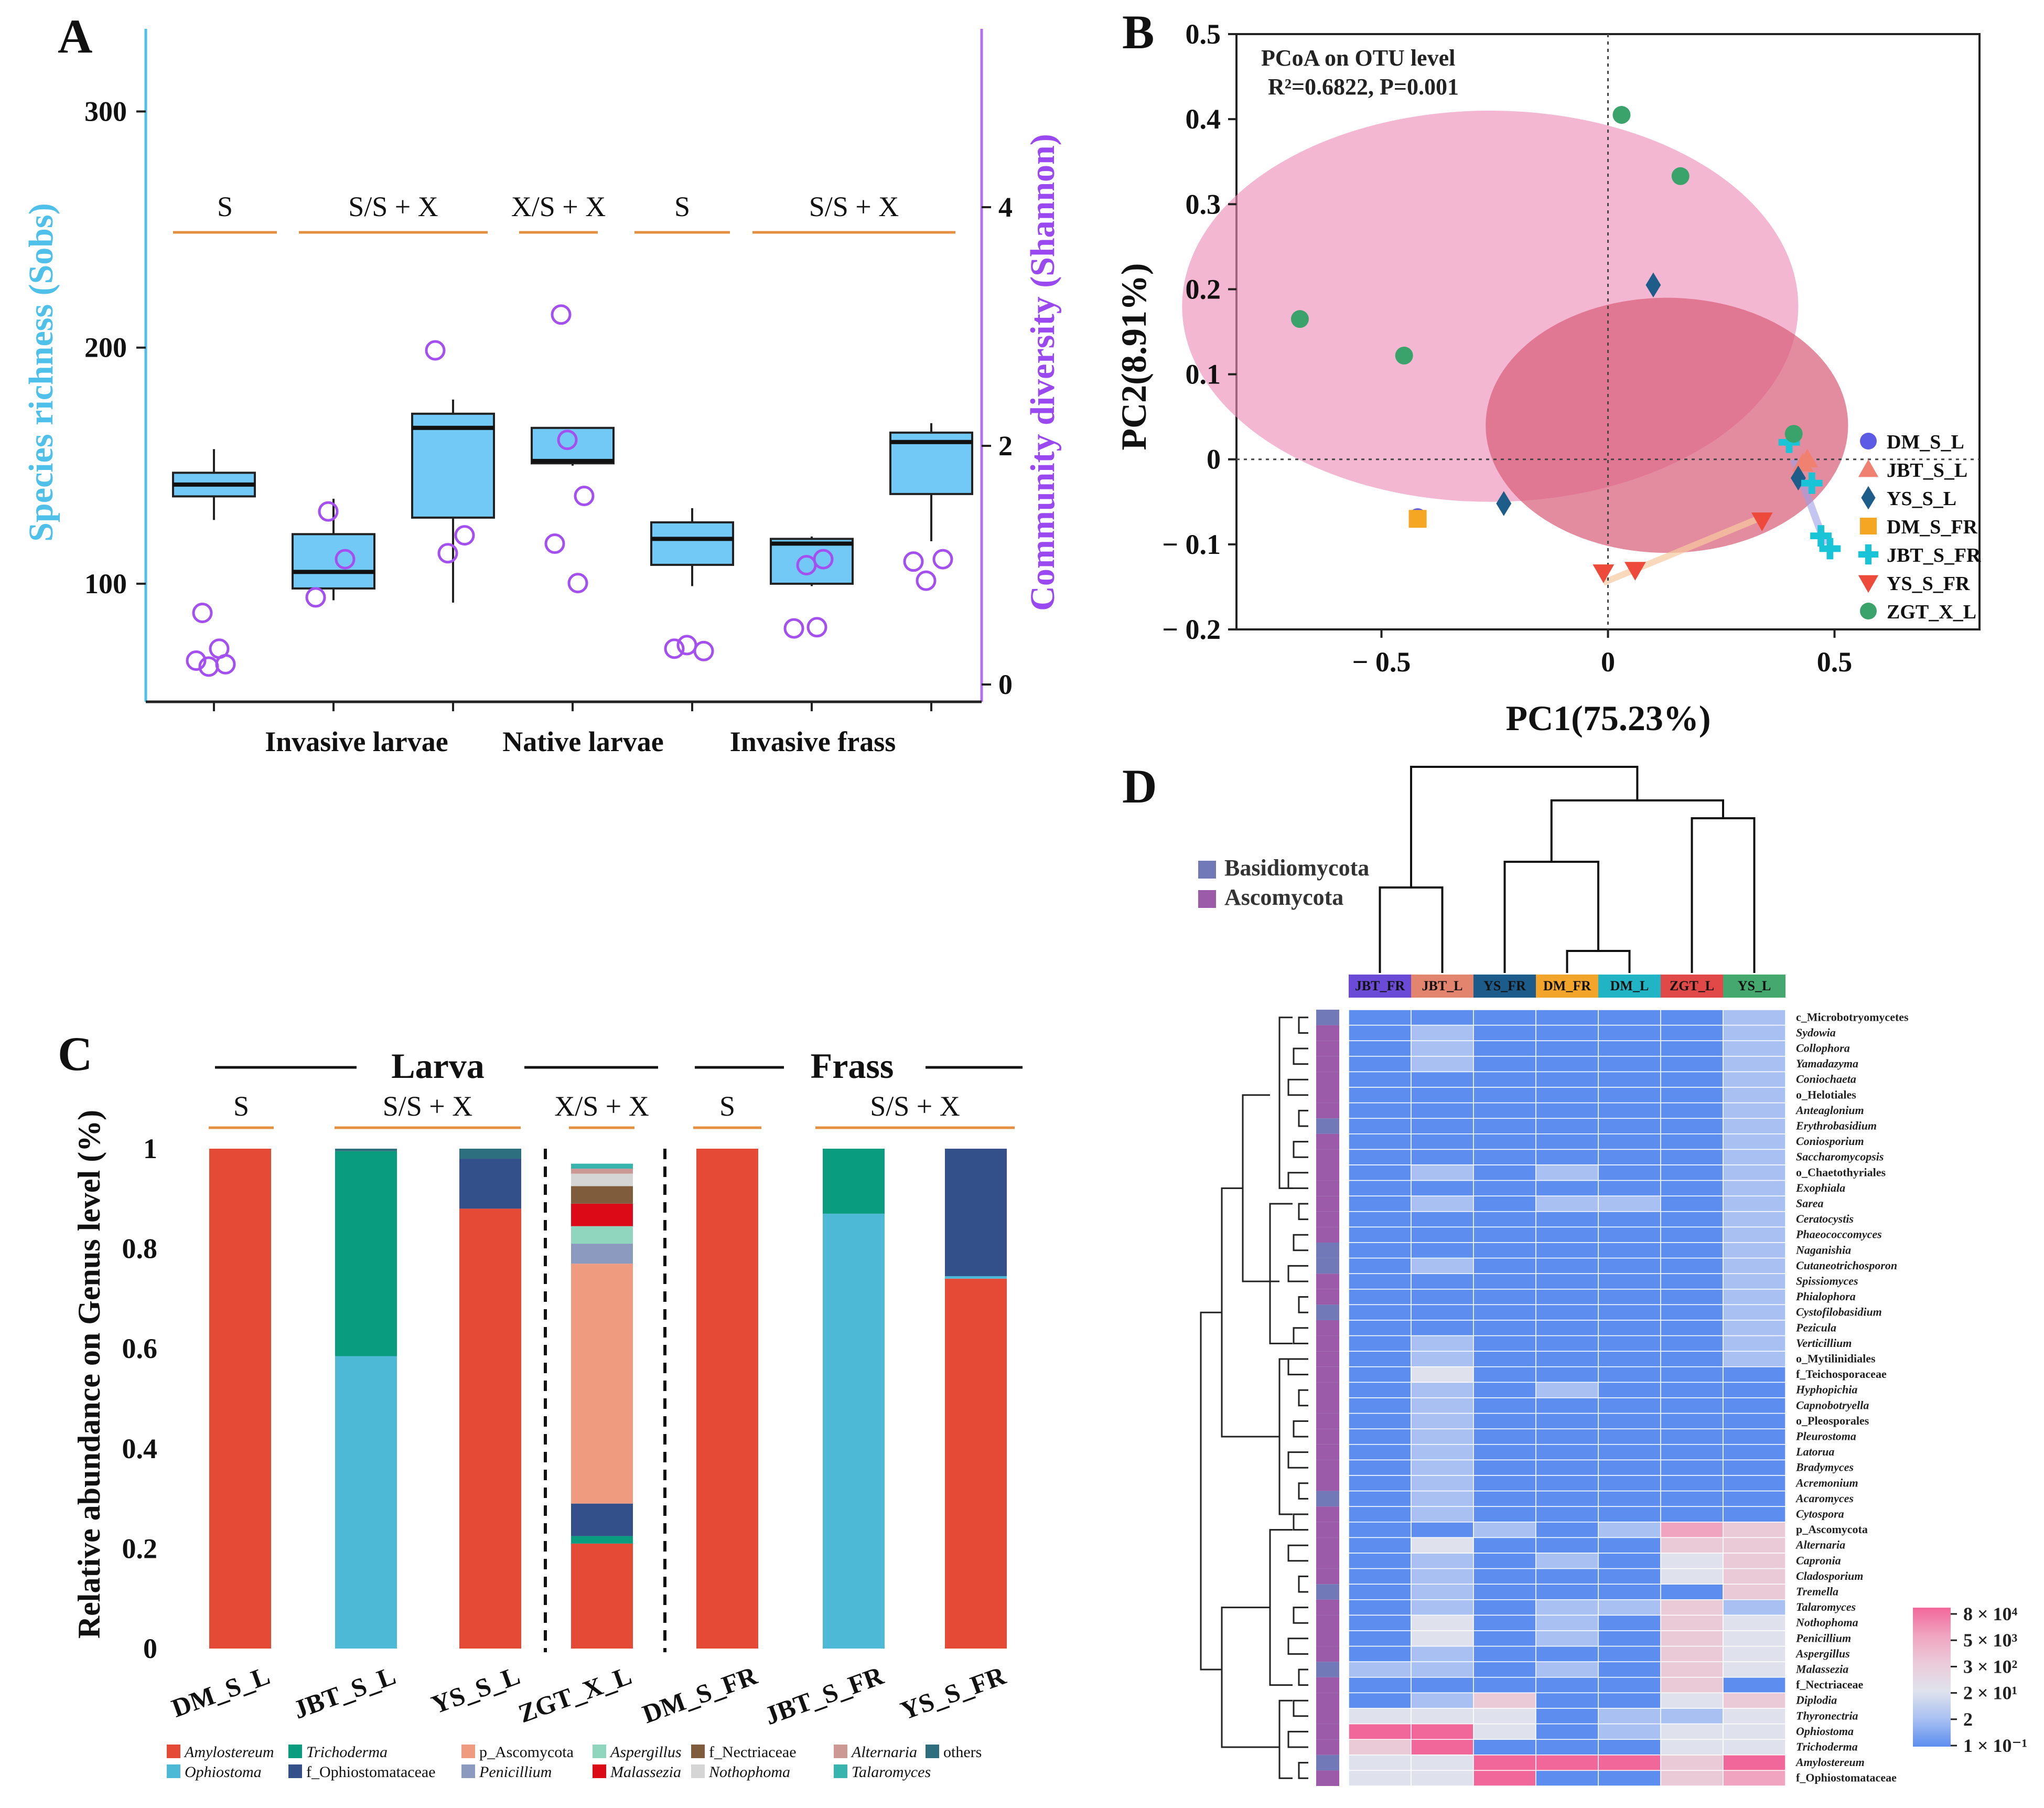 This screenshot has height=1808, width=2044. What do you see at coordinates (75, 36) in the screenshot?
I see `panel-label: A` at bounding box center [75, 36].